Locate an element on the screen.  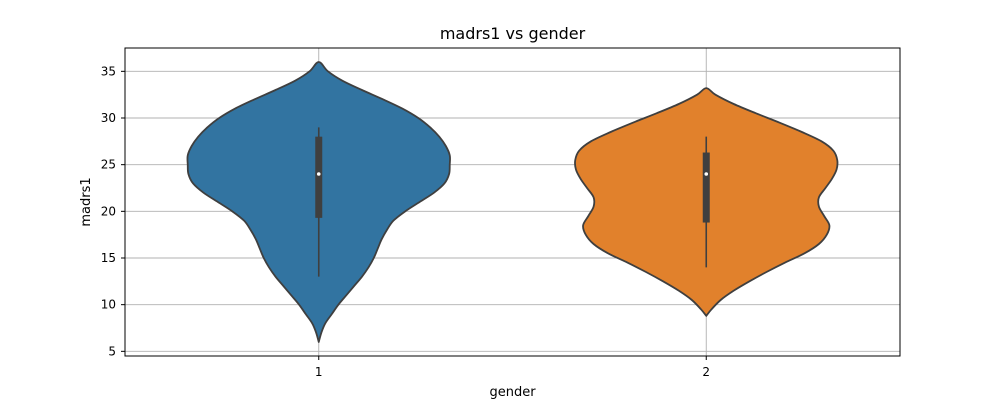
x-tick-label: 1 is located at coordinates (319, 372).